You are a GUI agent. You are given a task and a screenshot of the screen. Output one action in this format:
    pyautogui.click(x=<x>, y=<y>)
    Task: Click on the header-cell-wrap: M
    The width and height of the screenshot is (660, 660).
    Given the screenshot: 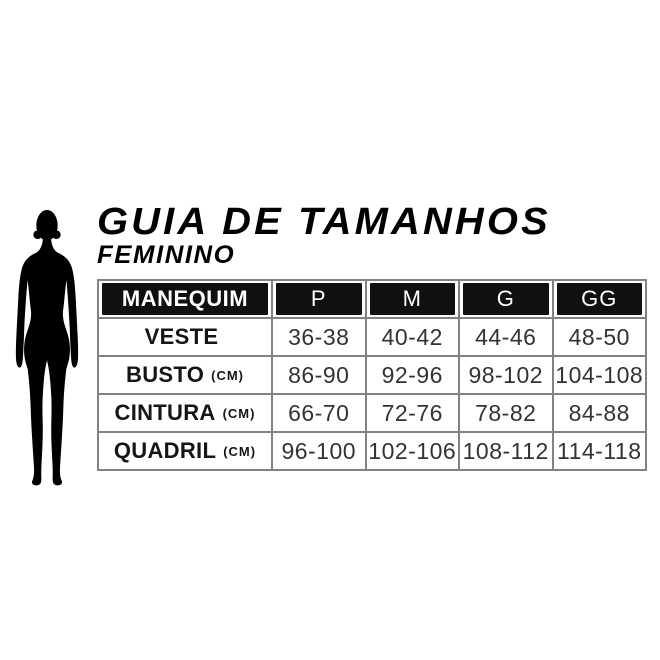 What is the action you would take?
    pyautogui.click(x=412, y=299)
    